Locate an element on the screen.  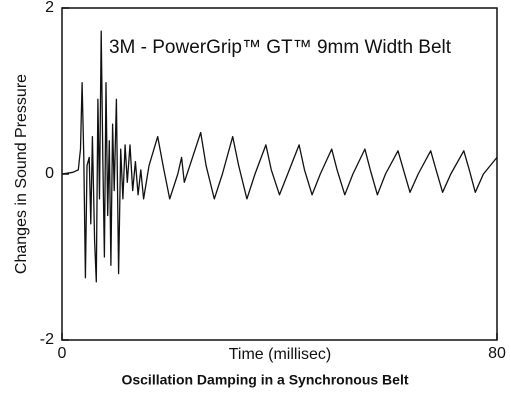
x-axis-label: Time (millisec) is located at coordinates (280, 354).